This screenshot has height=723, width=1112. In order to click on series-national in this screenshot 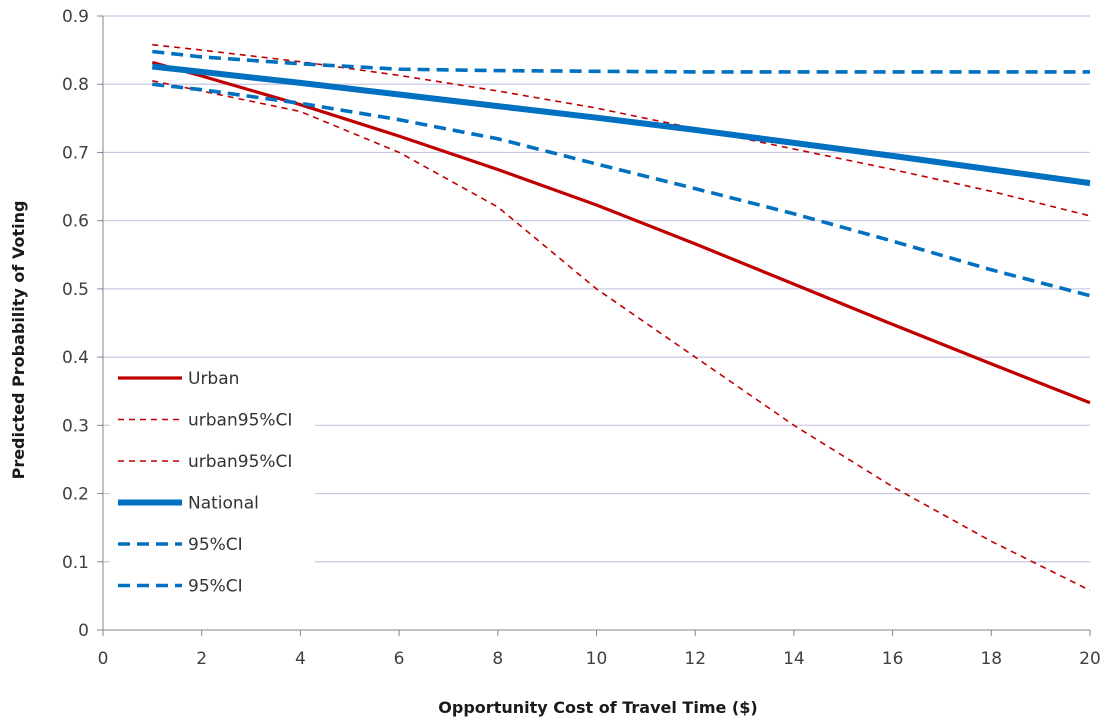, I will do `click(621, 125)`.